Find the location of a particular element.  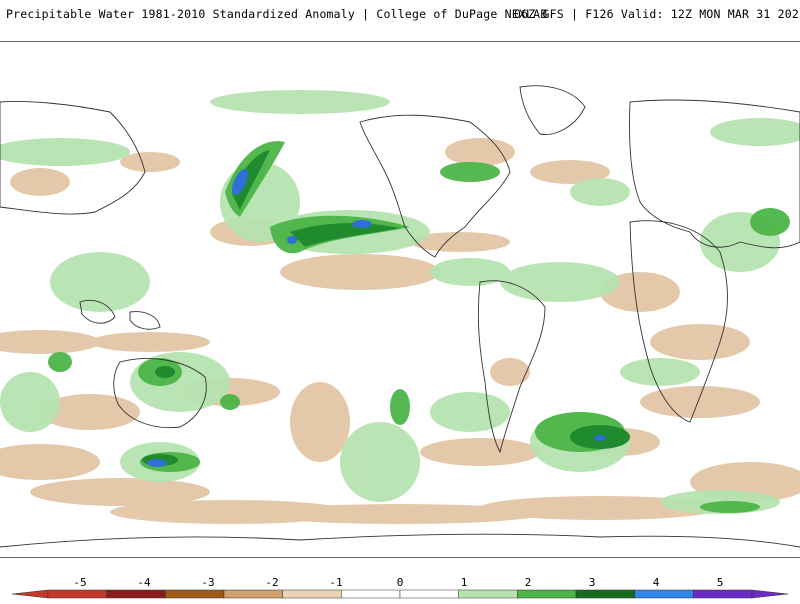

colorbar-tick-label: -1 is located at coordinates (336, 582).